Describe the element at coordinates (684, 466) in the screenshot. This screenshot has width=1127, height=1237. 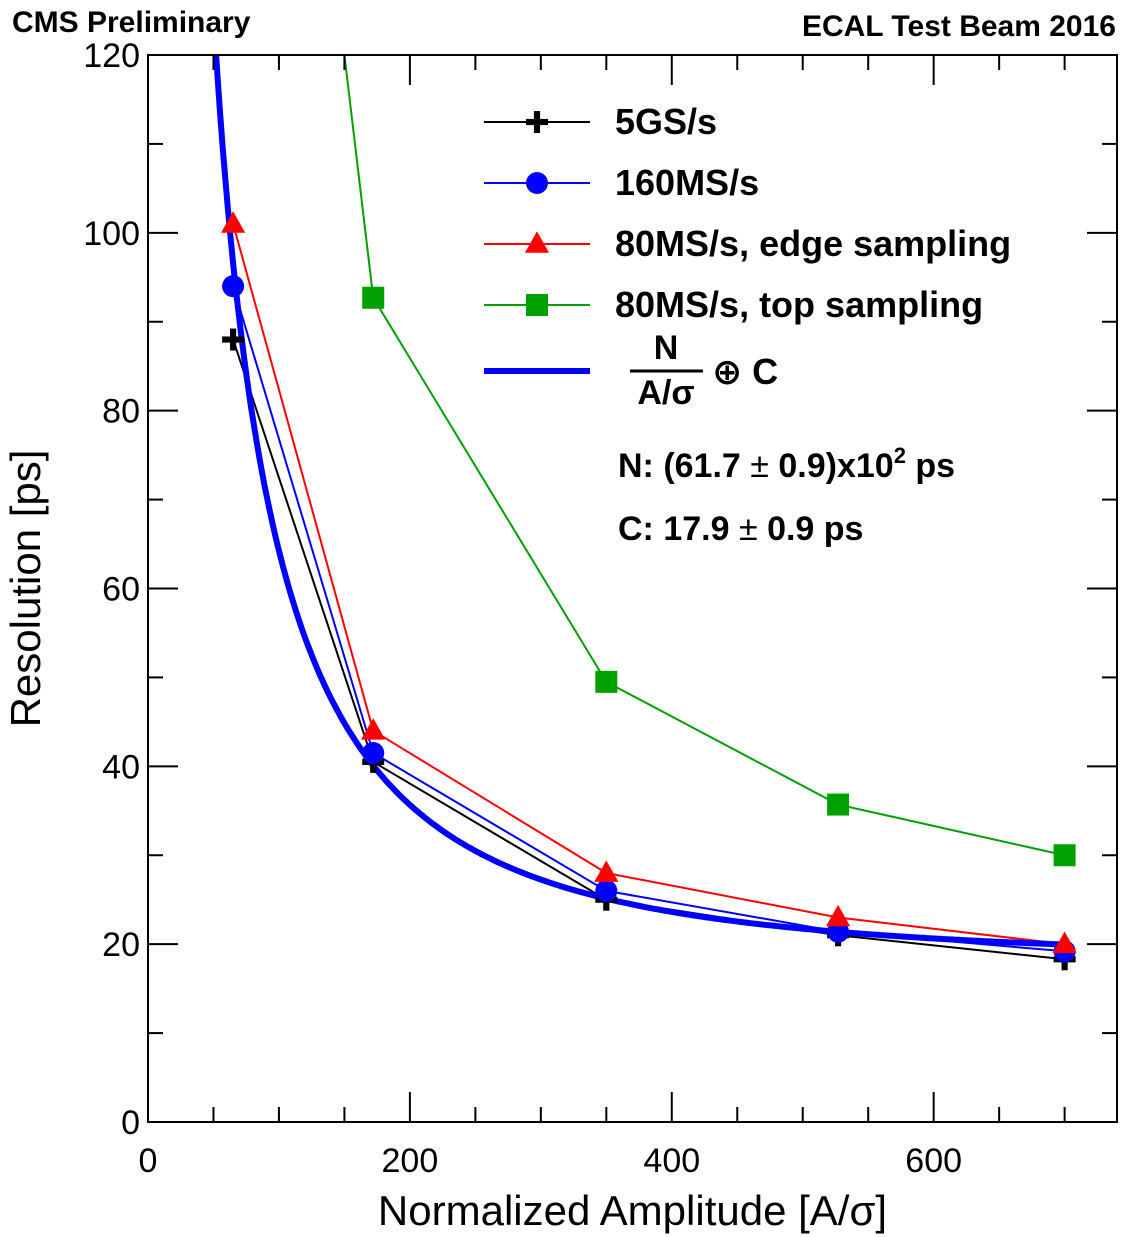
I see `fit-parameter-prefix: N: (61.7` at that location.